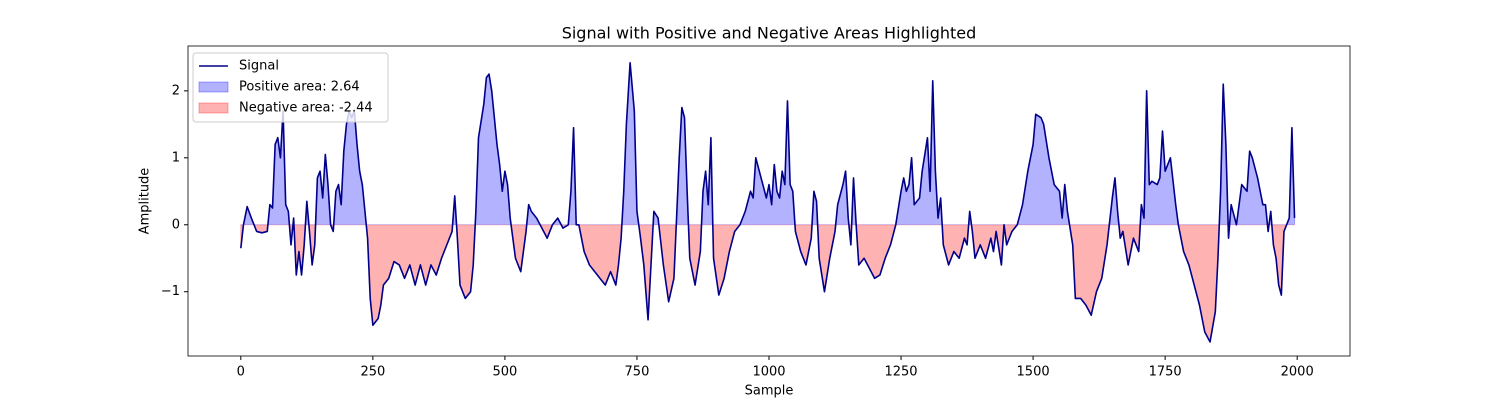 The height and width of the screenshot is (404, 1500). I want to click on x-tick-label: 0, so click(241, 372).